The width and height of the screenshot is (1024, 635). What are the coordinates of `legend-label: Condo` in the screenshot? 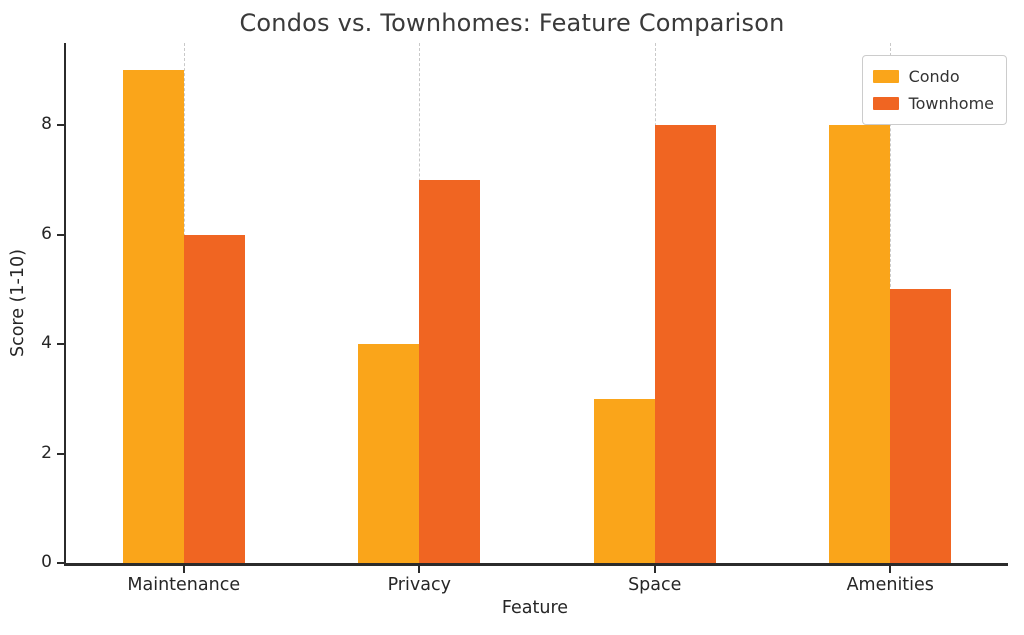 It's located at (934, 76).